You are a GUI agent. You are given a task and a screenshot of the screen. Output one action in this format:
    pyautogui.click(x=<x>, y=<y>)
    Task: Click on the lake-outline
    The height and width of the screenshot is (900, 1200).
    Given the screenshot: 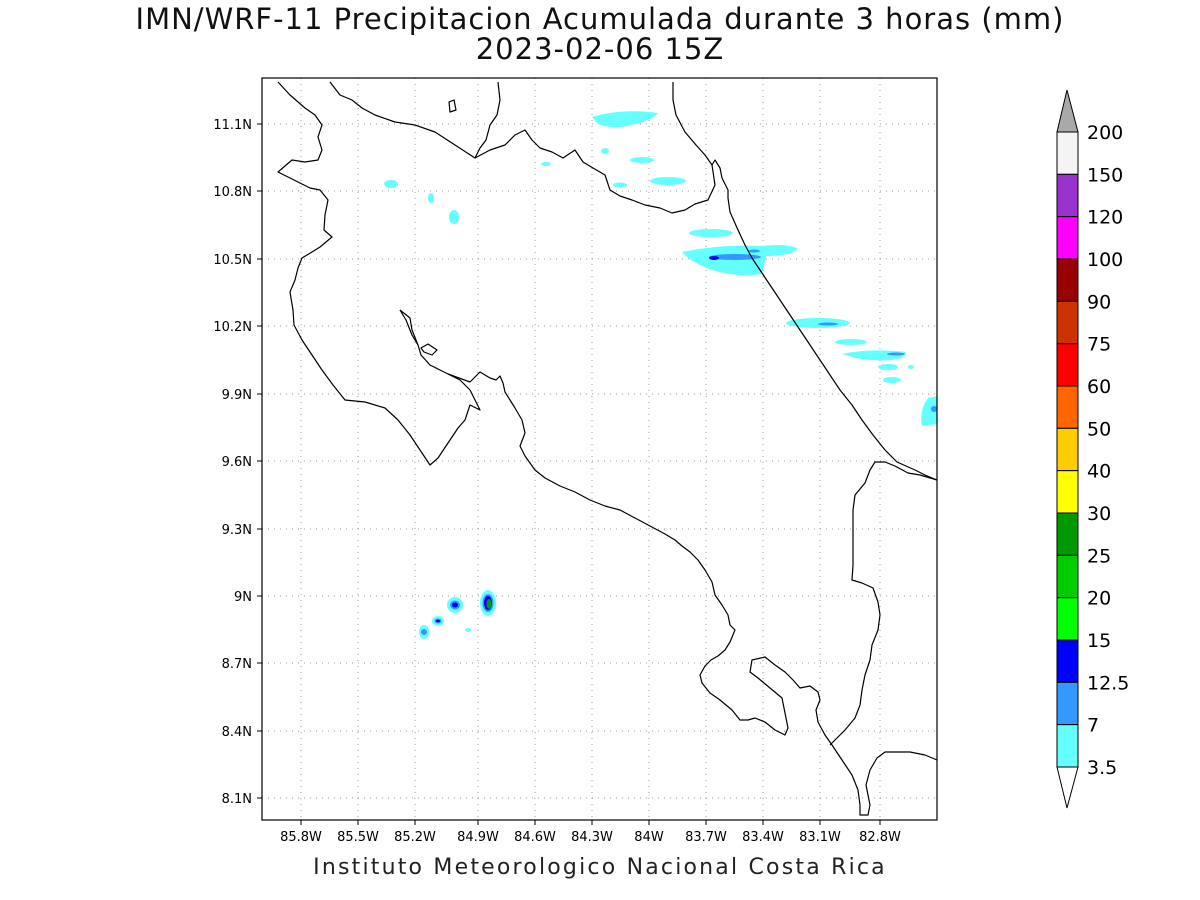 What is the action you would take?
    pyautogui.click(x=452, y=106)
    